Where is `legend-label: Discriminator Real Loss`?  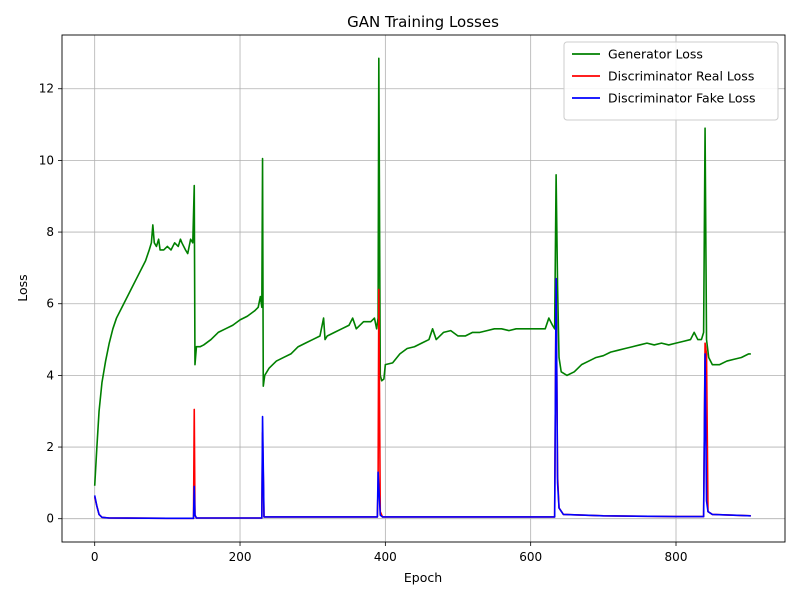 legend-label: Discriminator Real Loss is located at coordinates (681, 76).